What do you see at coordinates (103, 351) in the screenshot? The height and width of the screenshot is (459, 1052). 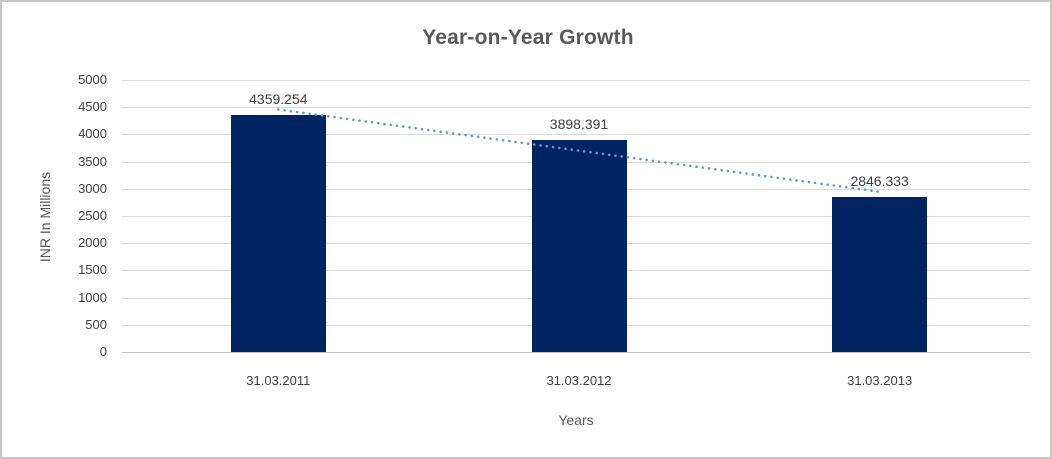 I see `y-tick-label: 0` at bounding box center [103, 351].